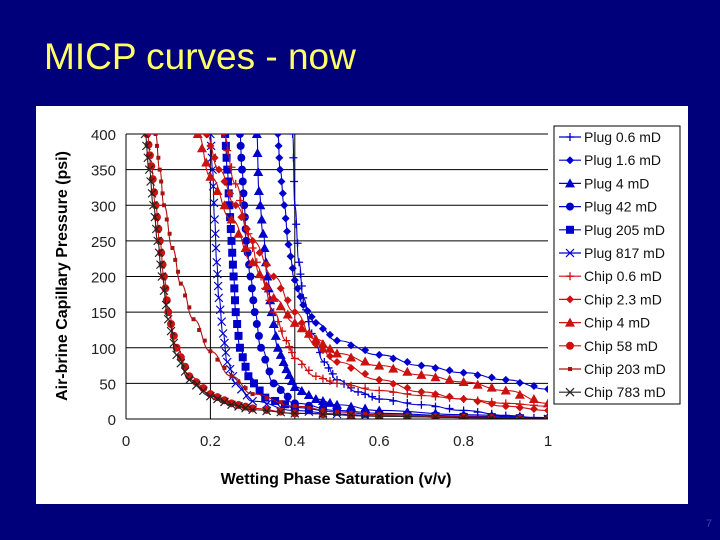 This screenshot has width=720, height=540. I want to click on y-tick-label: 0, so click(112, 420).